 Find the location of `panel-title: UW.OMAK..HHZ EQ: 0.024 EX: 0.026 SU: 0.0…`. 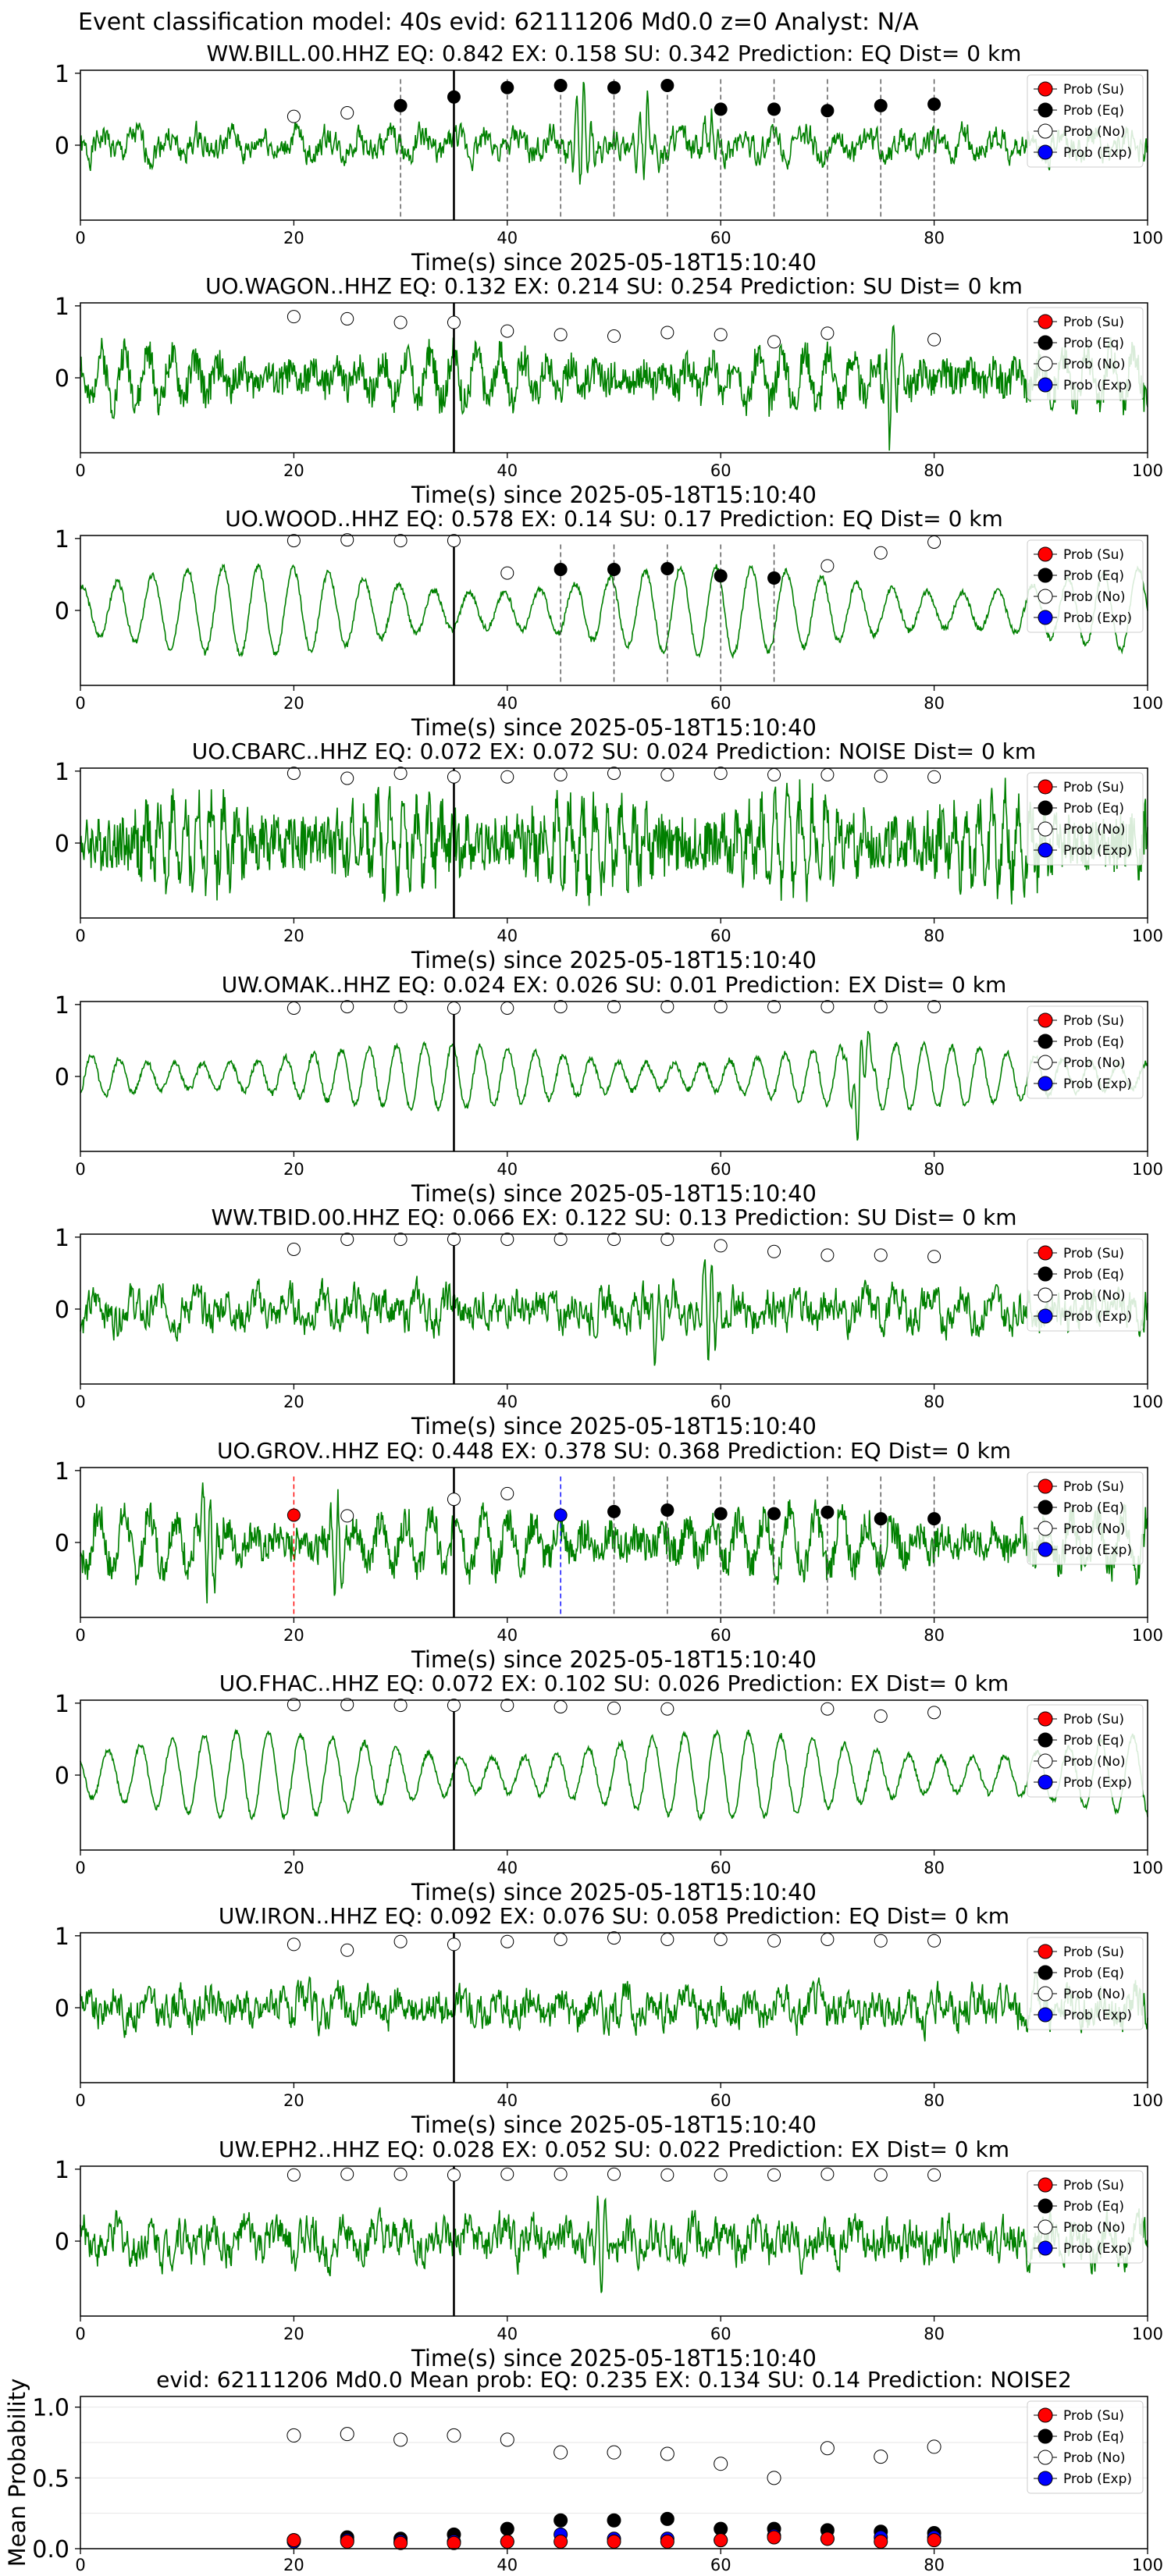

panel-title: UW.OMAK..HHZ EQ: 0.024 EX: 0.026 SU: 0.0… is located at coordinates (614, 985).